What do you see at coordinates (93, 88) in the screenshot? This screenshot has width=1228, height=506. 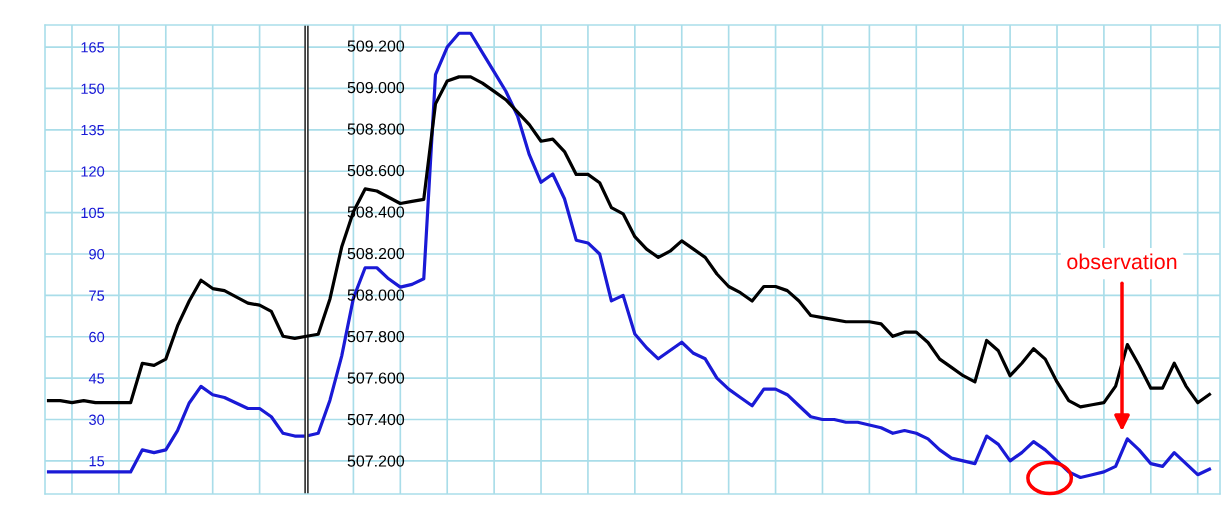 I see `y-tick-label: 150` at bounding box center [93, 88].